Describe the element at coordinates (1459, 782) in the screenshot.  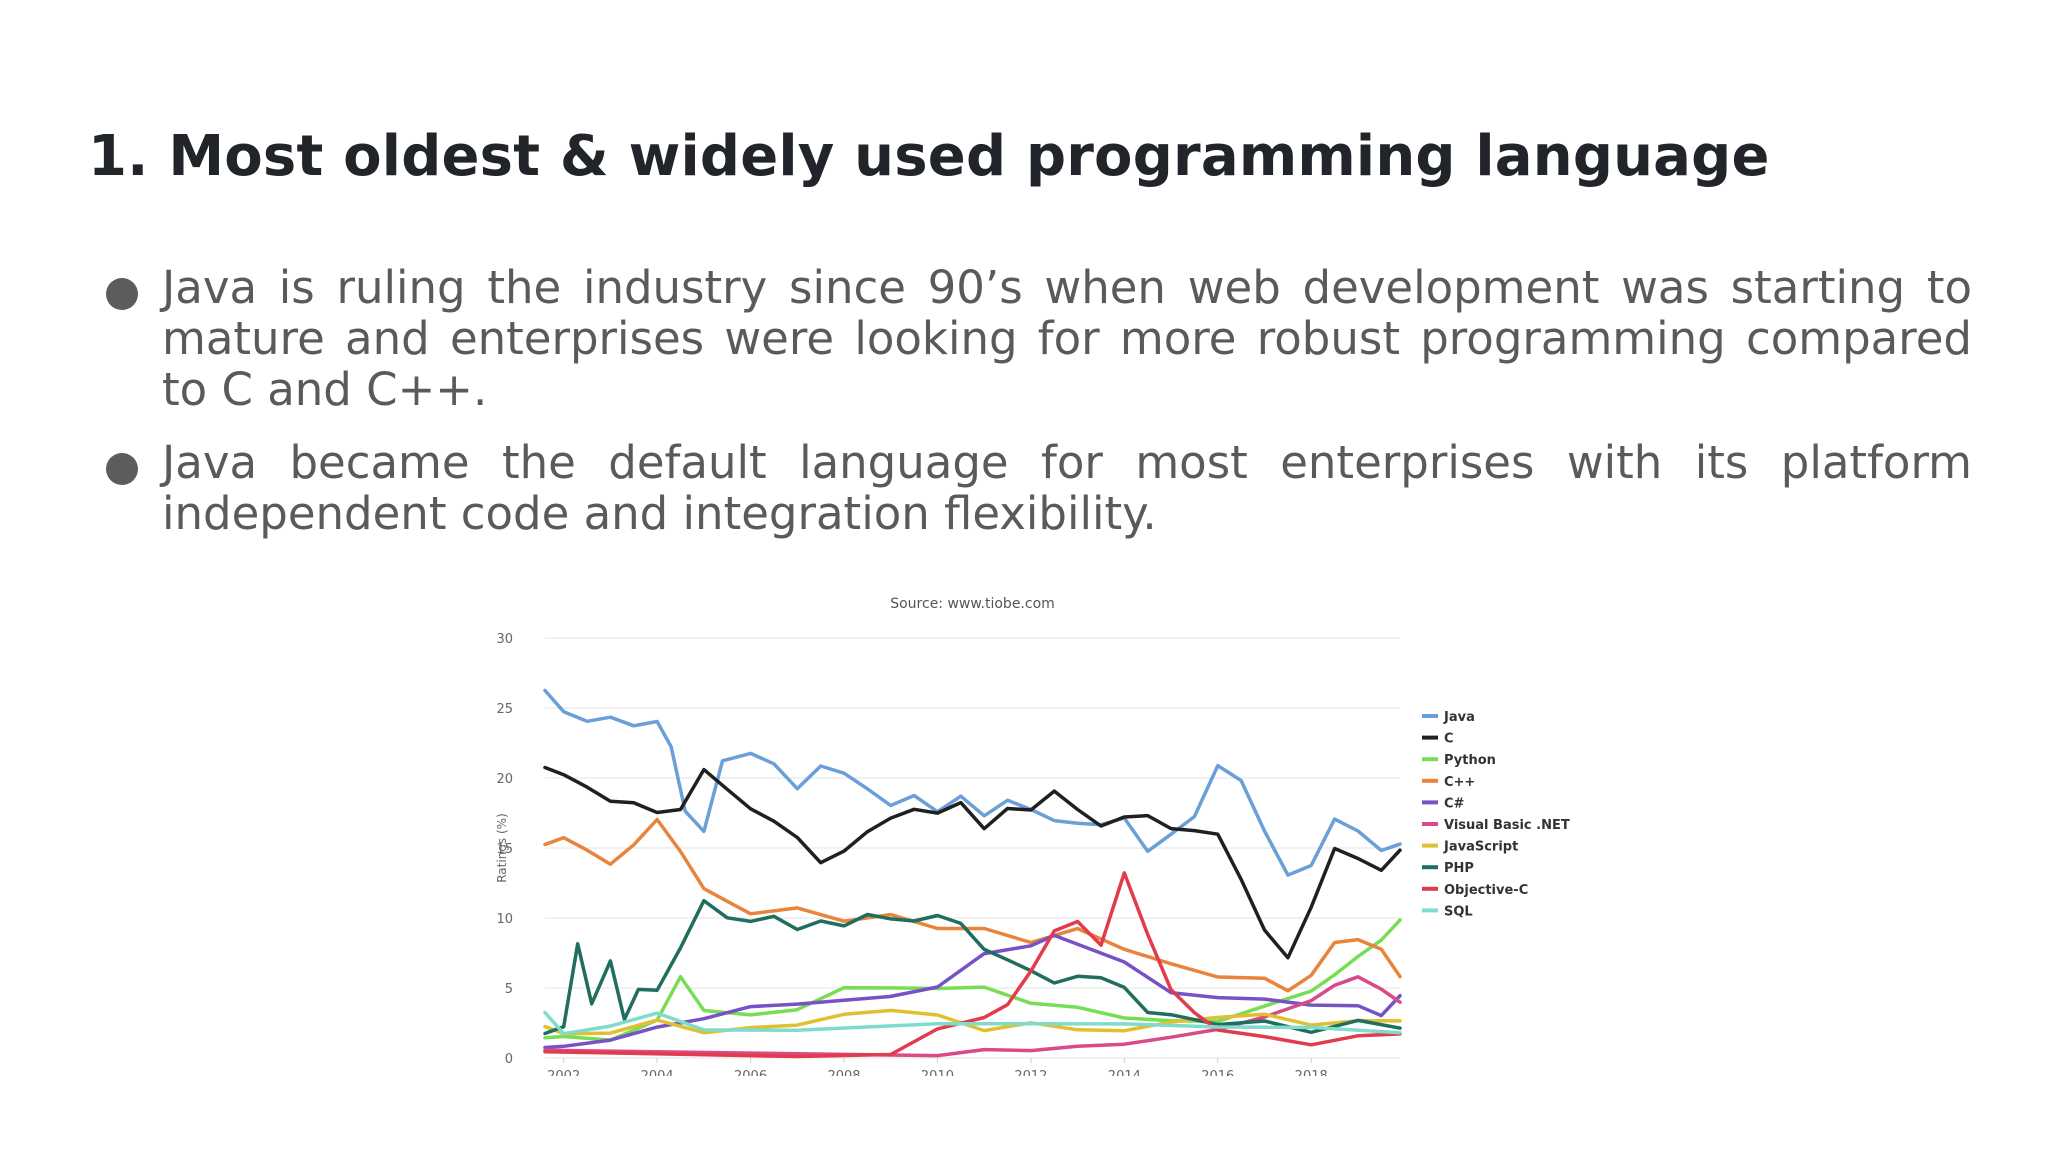
I see `legend-label: C++` at that location.